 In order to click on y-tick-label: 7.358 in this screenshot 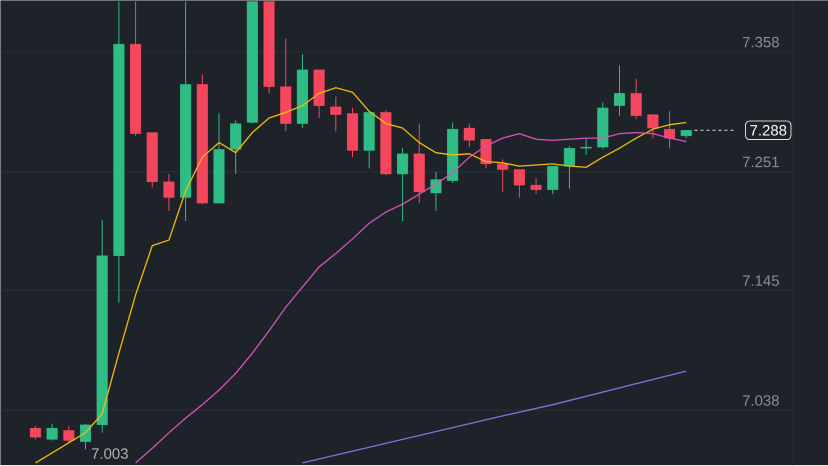, I will do `click(760, 42)`.